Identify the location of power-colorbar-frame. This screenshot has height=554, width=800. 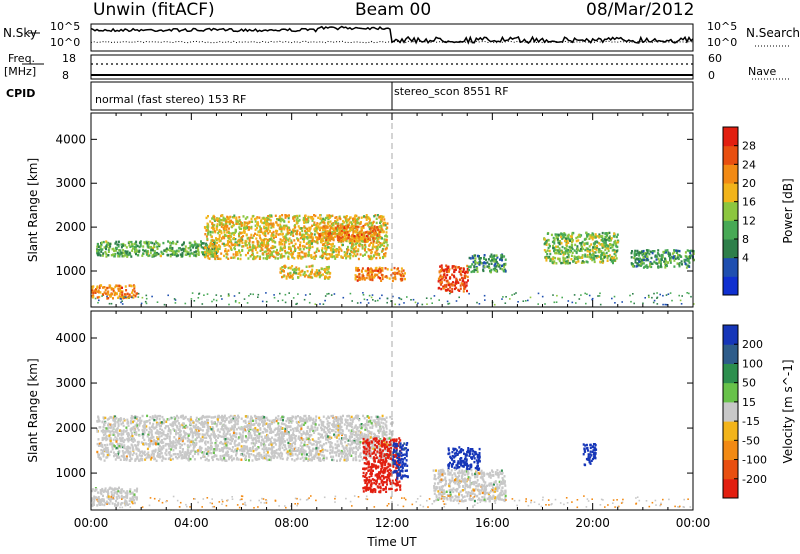
(730, 211).